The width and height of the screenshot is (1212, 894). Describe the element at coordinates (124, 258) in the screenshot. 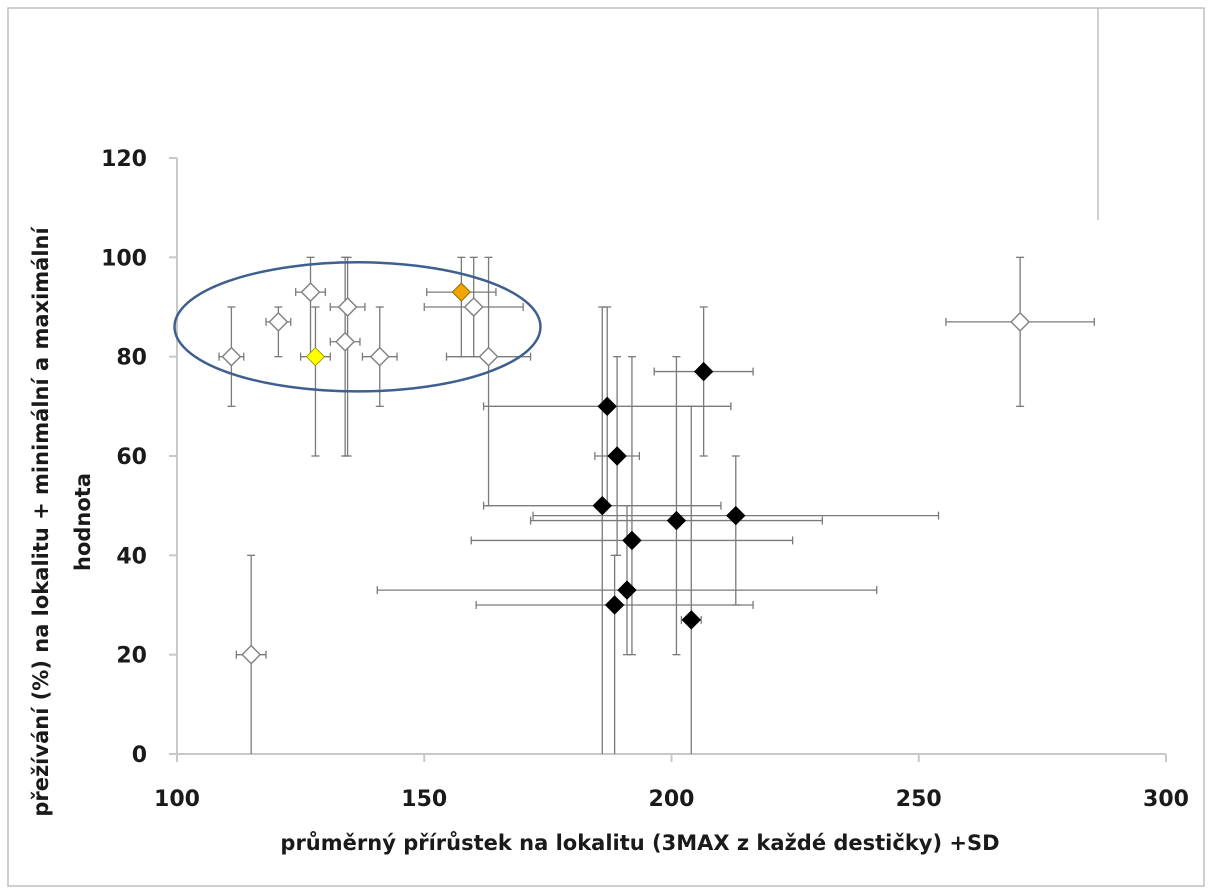

I see `y-tick-label: 100` at that location.